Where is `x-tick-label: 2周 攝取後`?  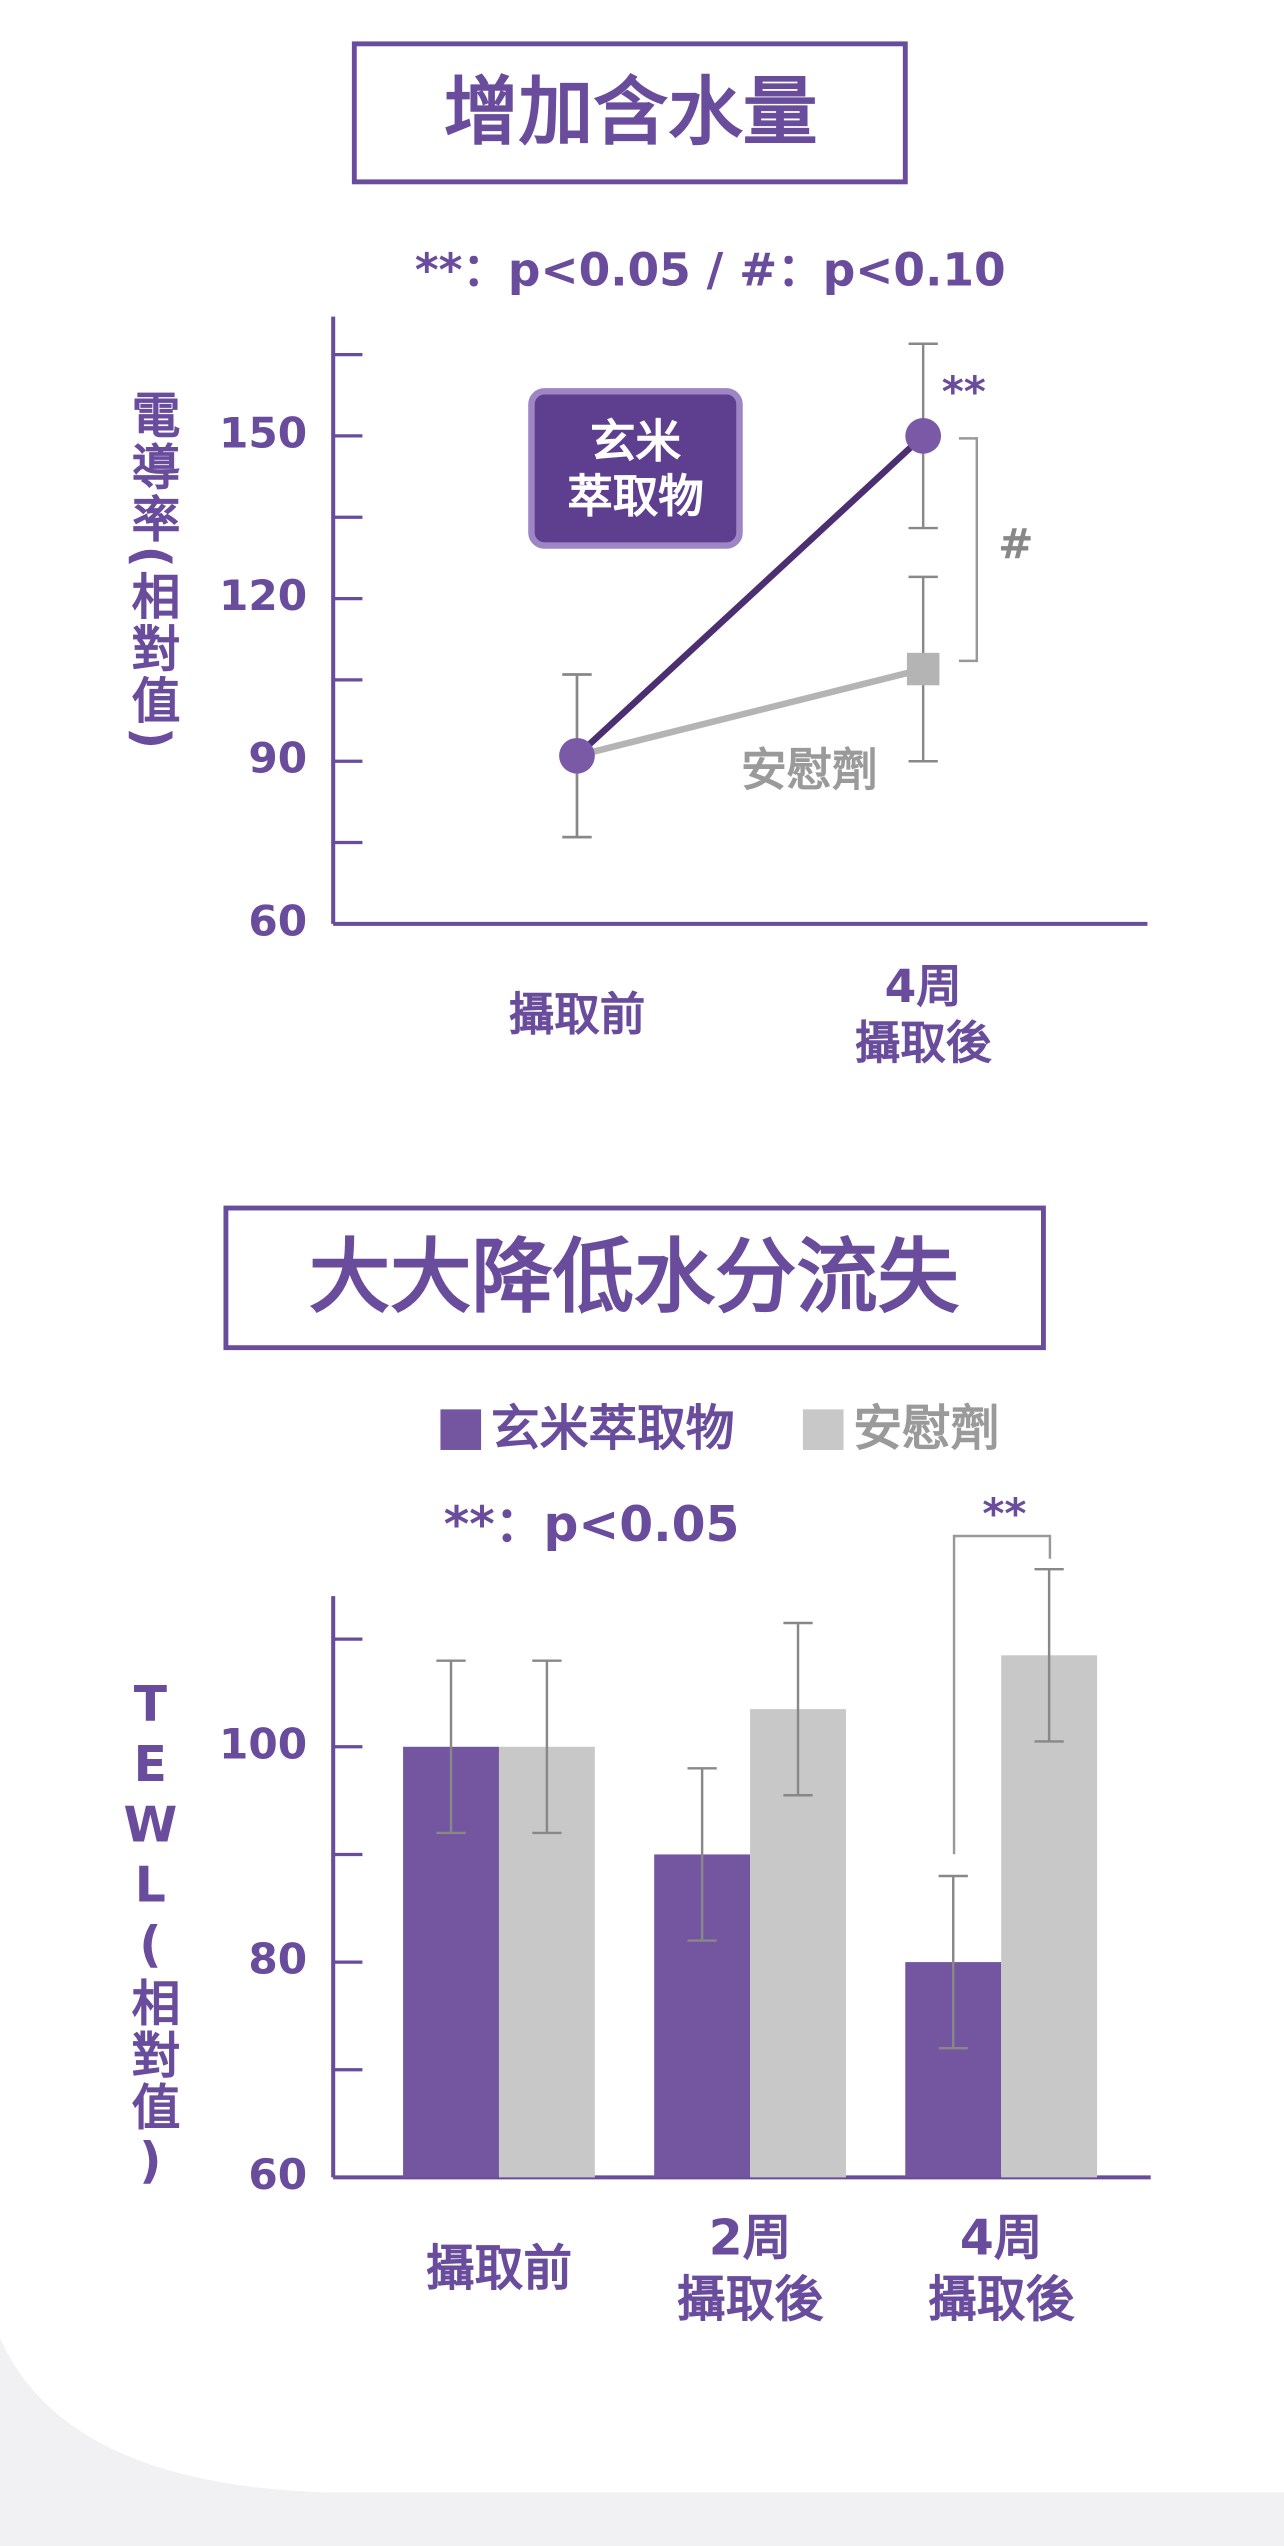 x-tick-label: 2周 攝取後 is located at coordinates (750, 2269).